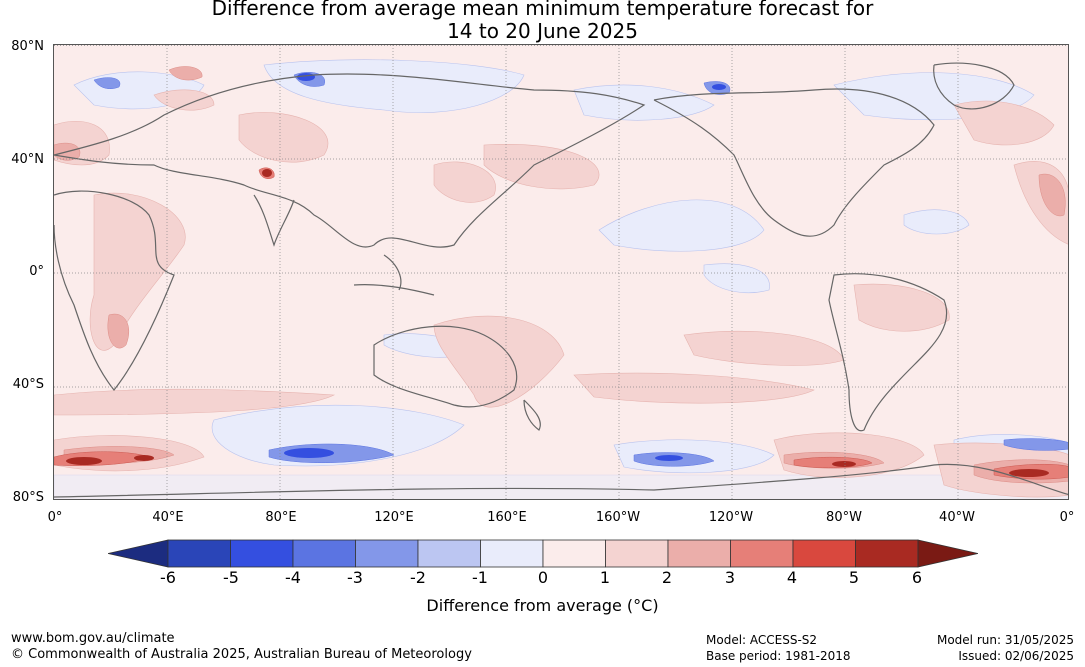 This screenshot has width=1085, height=667. I want to click on lon-label-80w: 80°W, so click(844, 517).